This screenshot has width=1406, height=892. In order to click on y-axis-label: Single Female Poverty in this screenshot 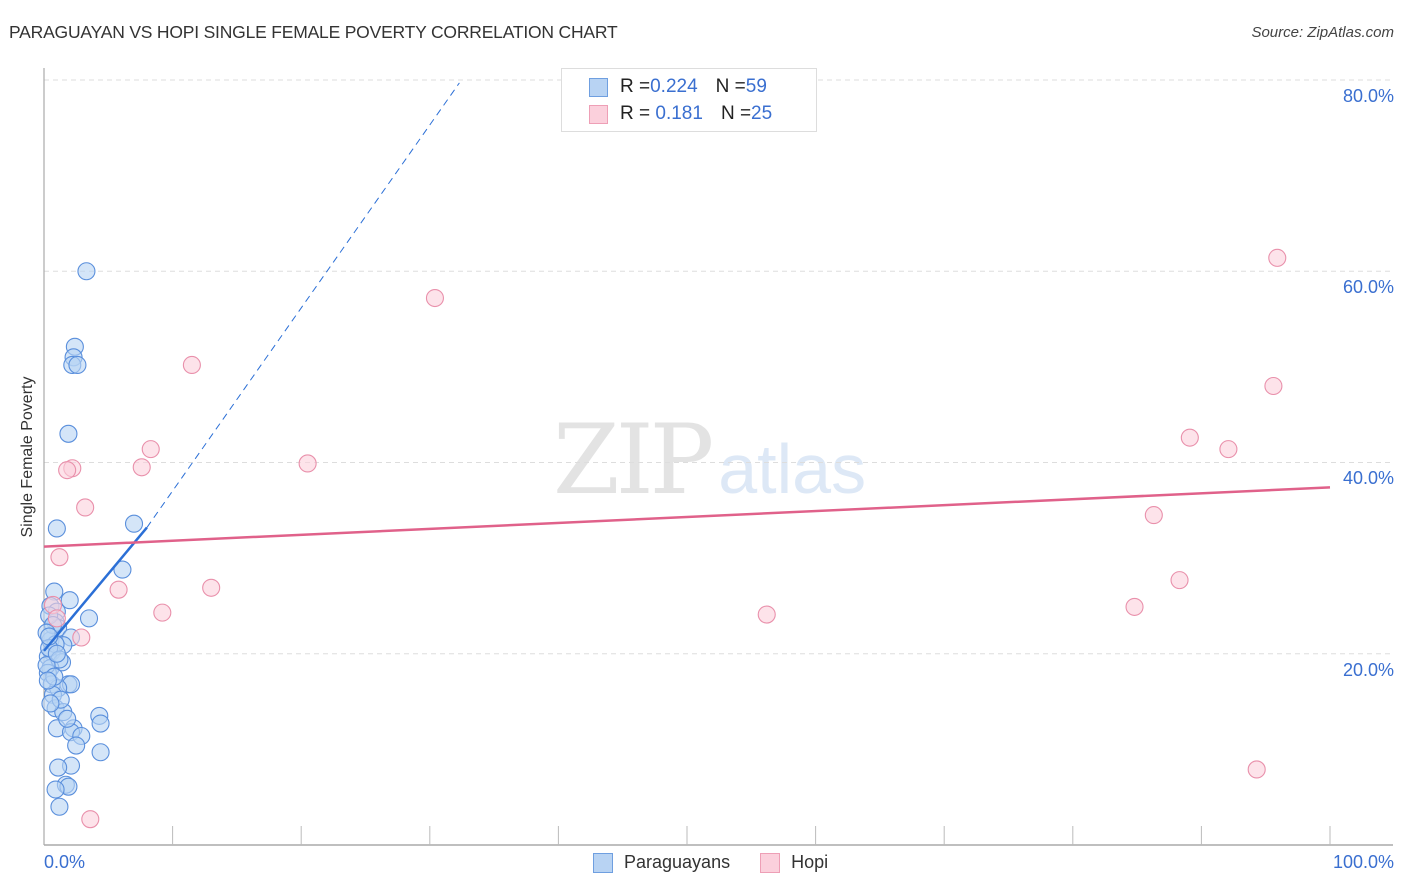, I will do `click(27, 457)`.